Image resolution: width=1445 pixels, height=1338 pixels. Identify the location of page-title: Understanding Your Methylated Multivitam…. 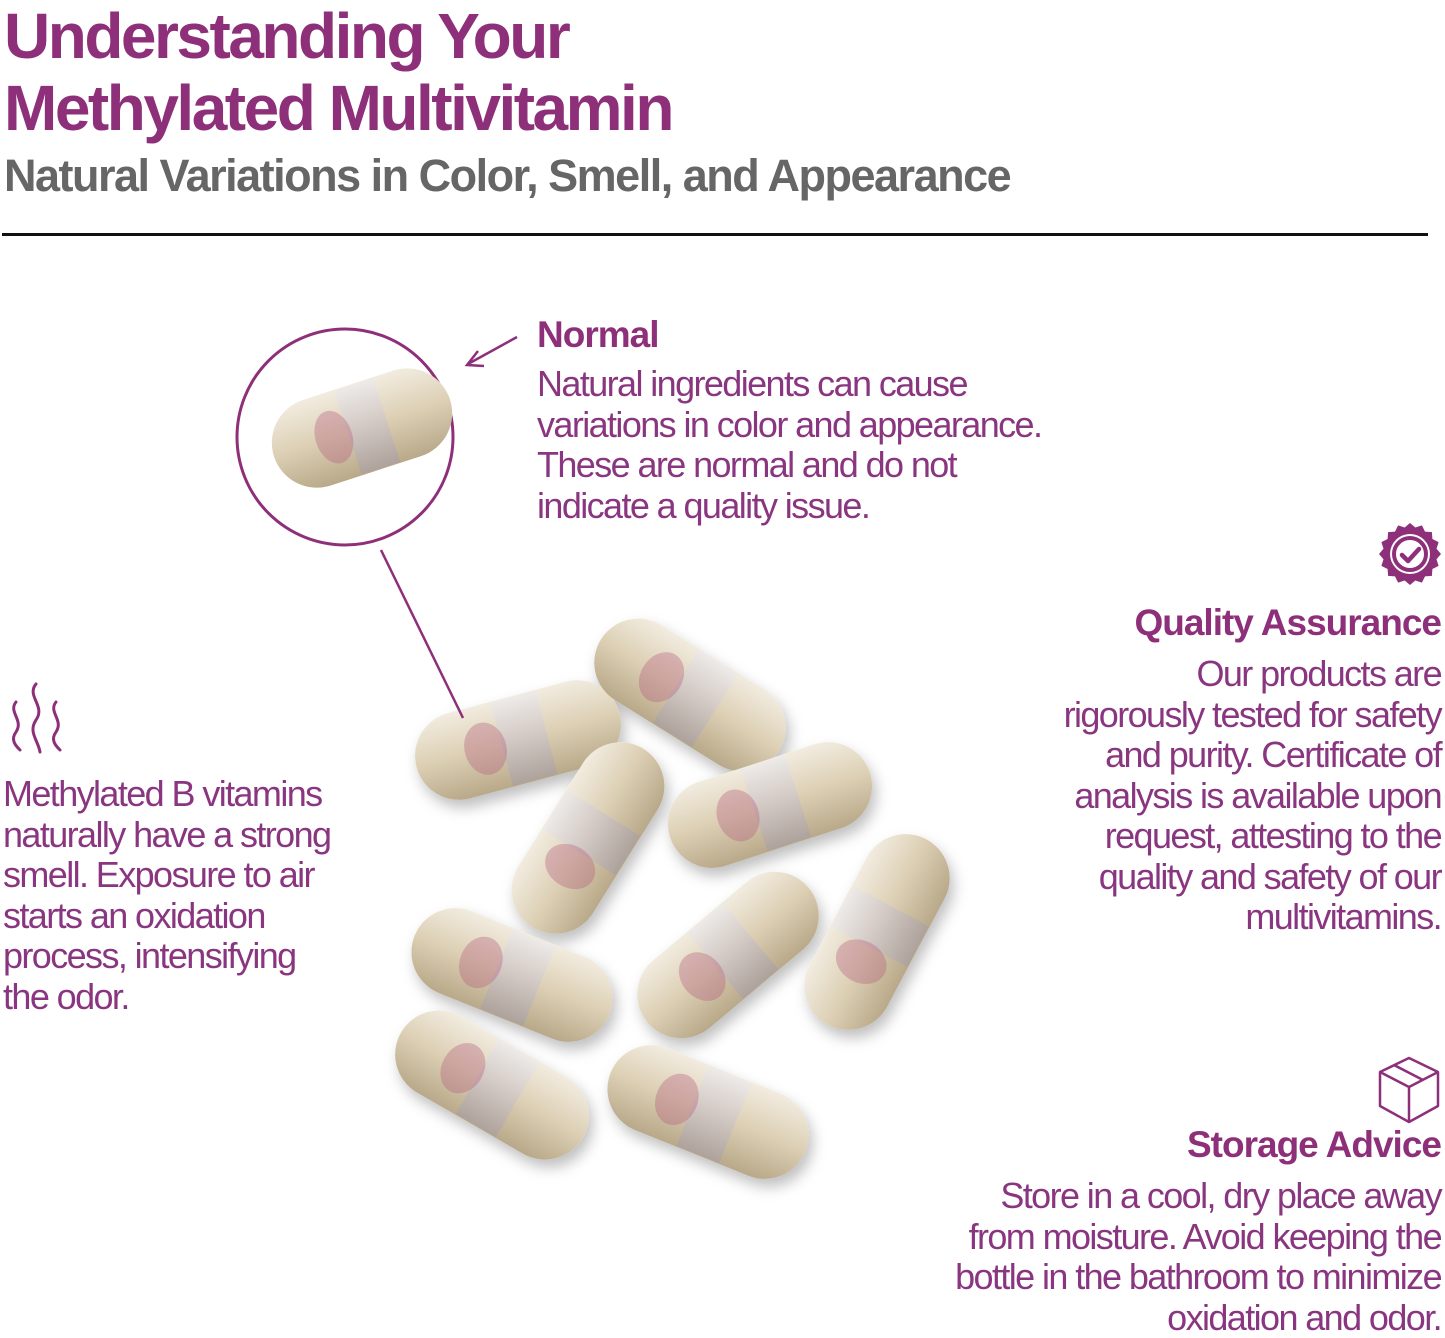
(339, 72).